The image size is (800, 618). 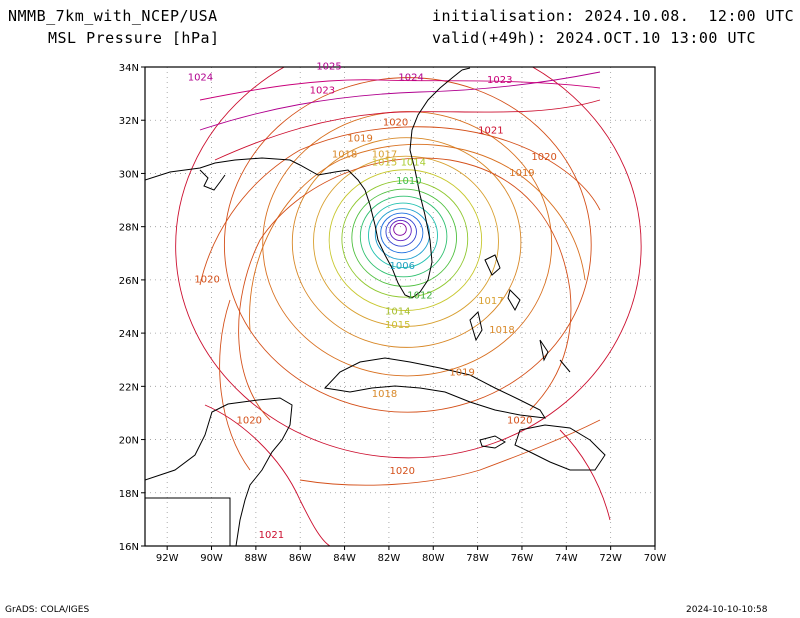 I want to click on coastline-florida-east, so click(x=436, y=184).